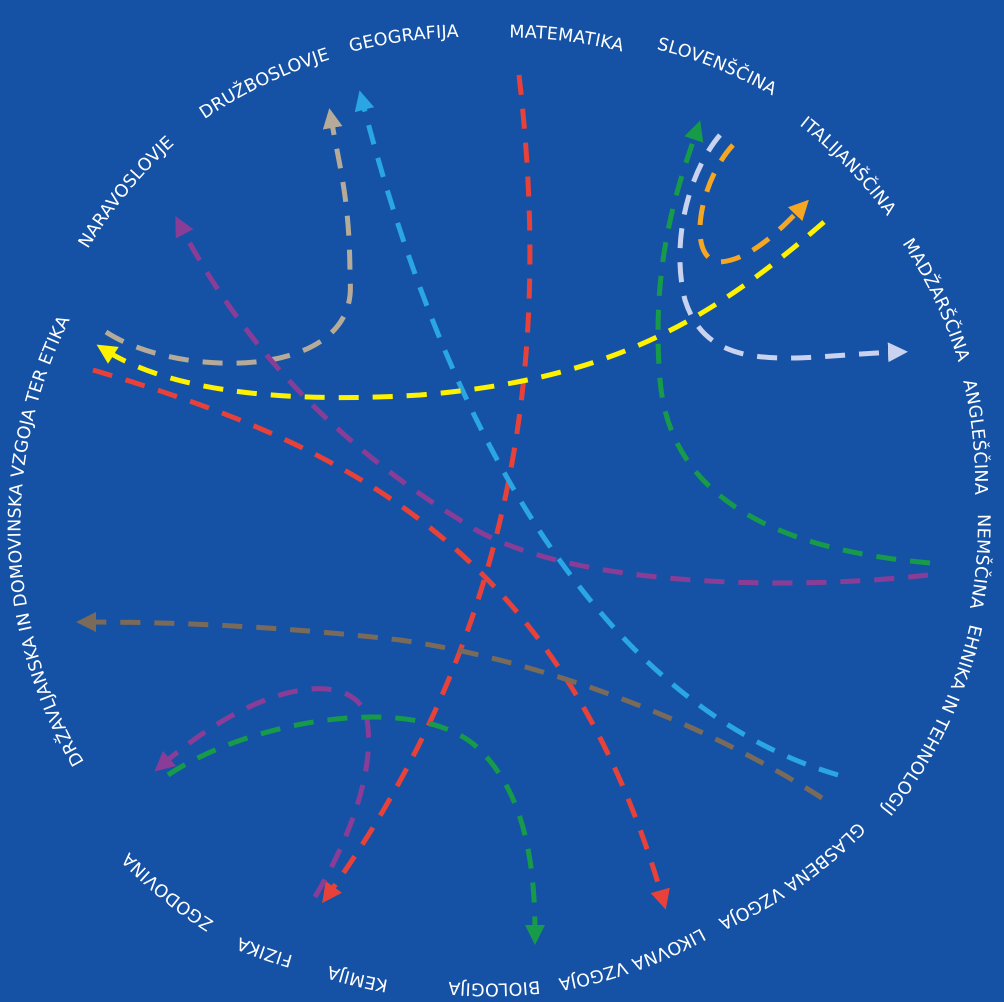  Describe the element at coordinates (494, 987) in the screenshot. I see `label-biologija: BIOLOGIJA` at that location.